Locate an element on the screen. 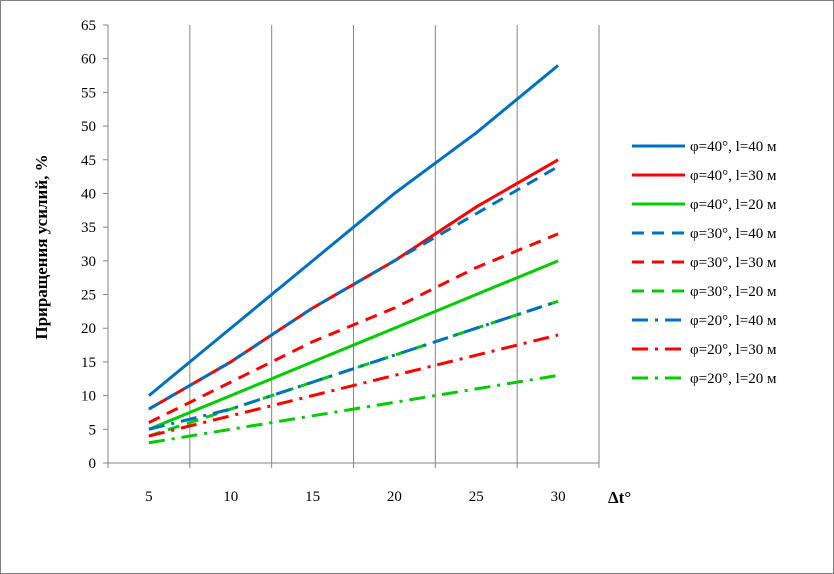 The width and height of the screenshot is (834, 574). x-axis-label: Δt° is located at coordinates (619, 497).